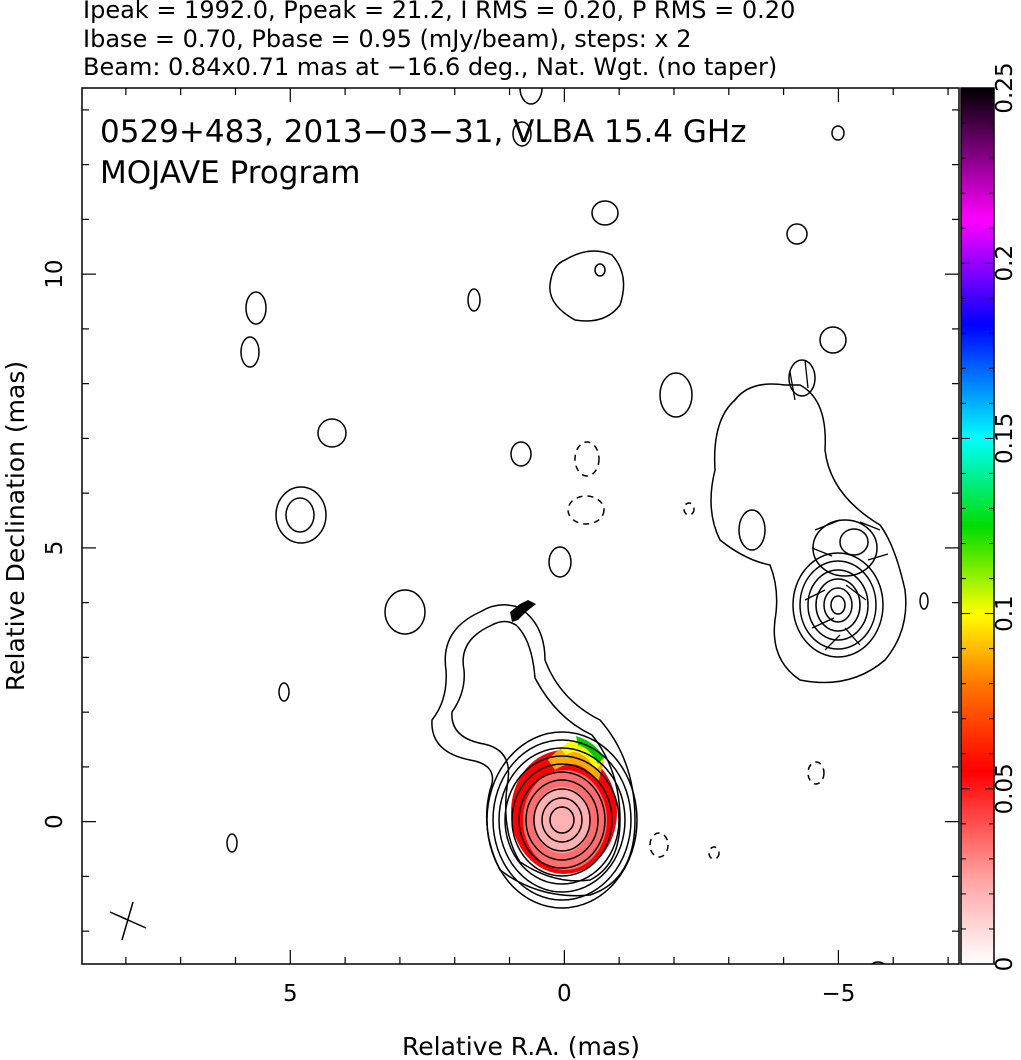 This screenshot has height=1060, width=1021. I want to click on colorbar-tick-label: 0.1, so click(1005, 613).